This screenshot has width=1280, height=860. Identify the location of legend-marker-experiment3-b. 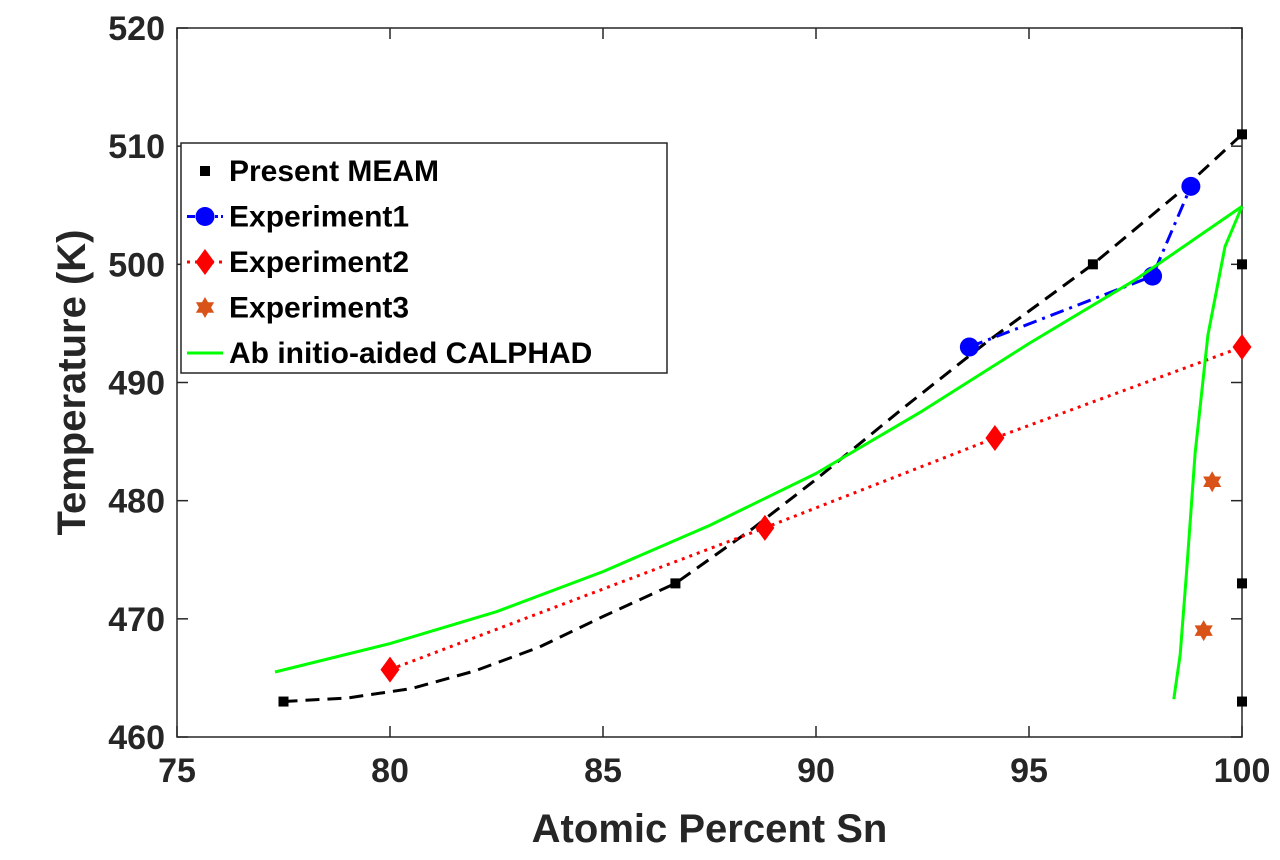
(205, 310).